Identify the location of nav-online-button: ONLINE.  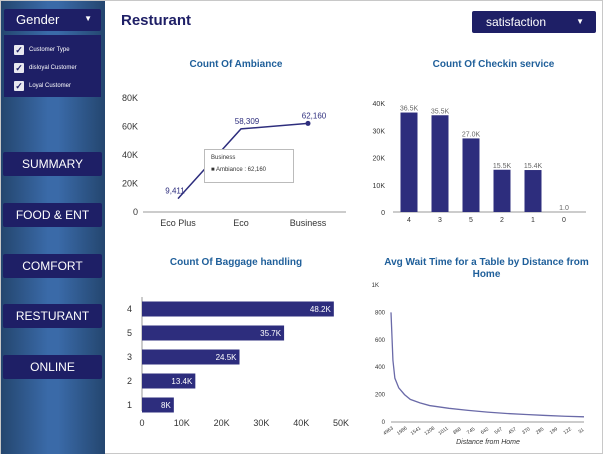
(52, 367).